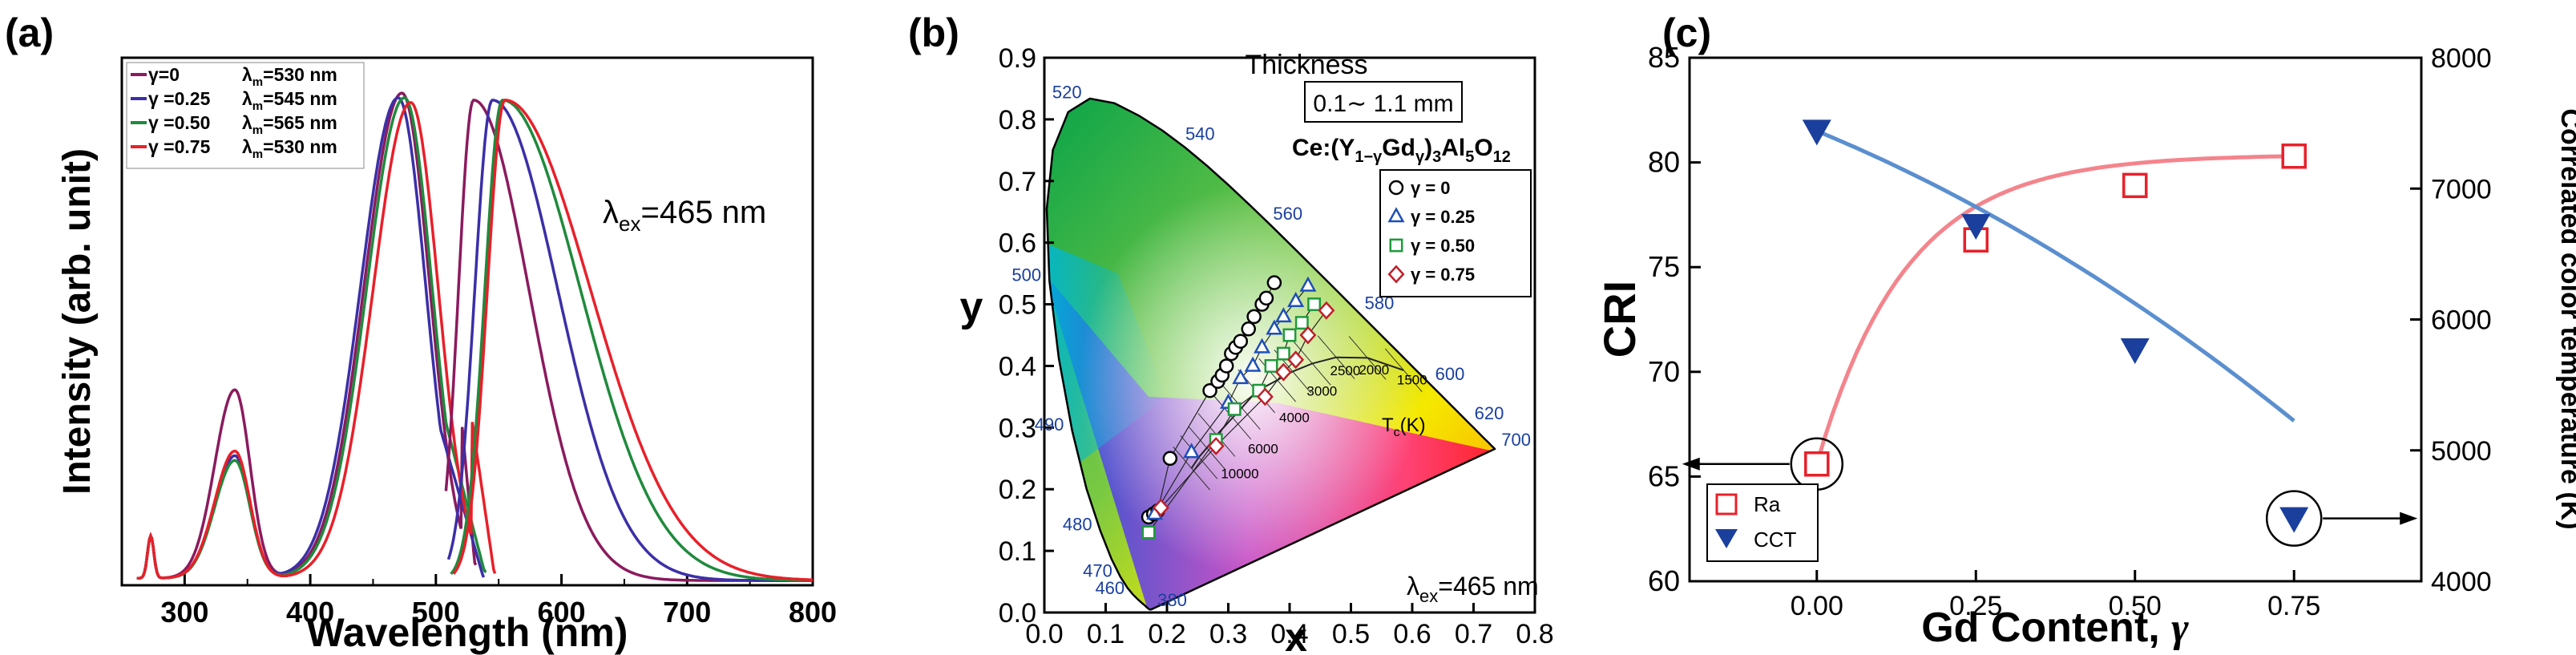 Image resolution: width=2576 pixels, height=655 pixels. I want to click on wavelength-label: 540, so click(1200, 133).